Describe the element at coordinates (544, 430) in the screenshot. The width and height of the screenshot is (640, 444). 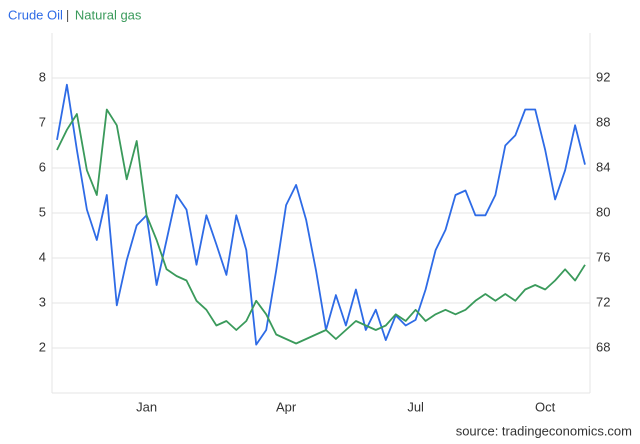
I see `source-note: source: tradingeconomics.com` at that location.